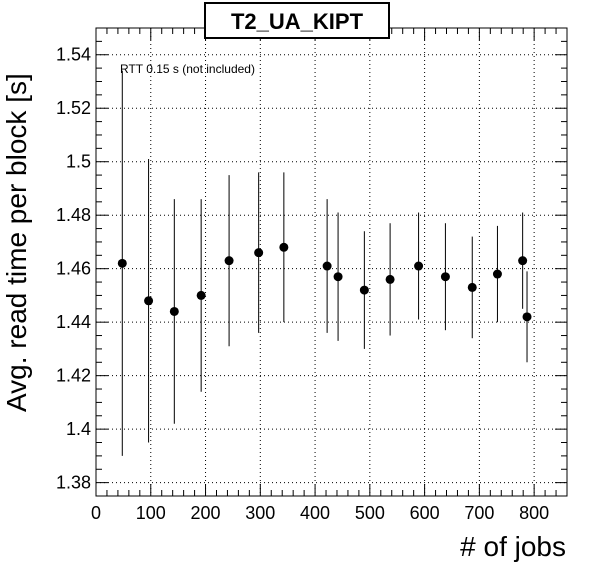 This screenshot has height=572, width=596. I want to click on y-tick-label: 1.46, so click(73, 269).